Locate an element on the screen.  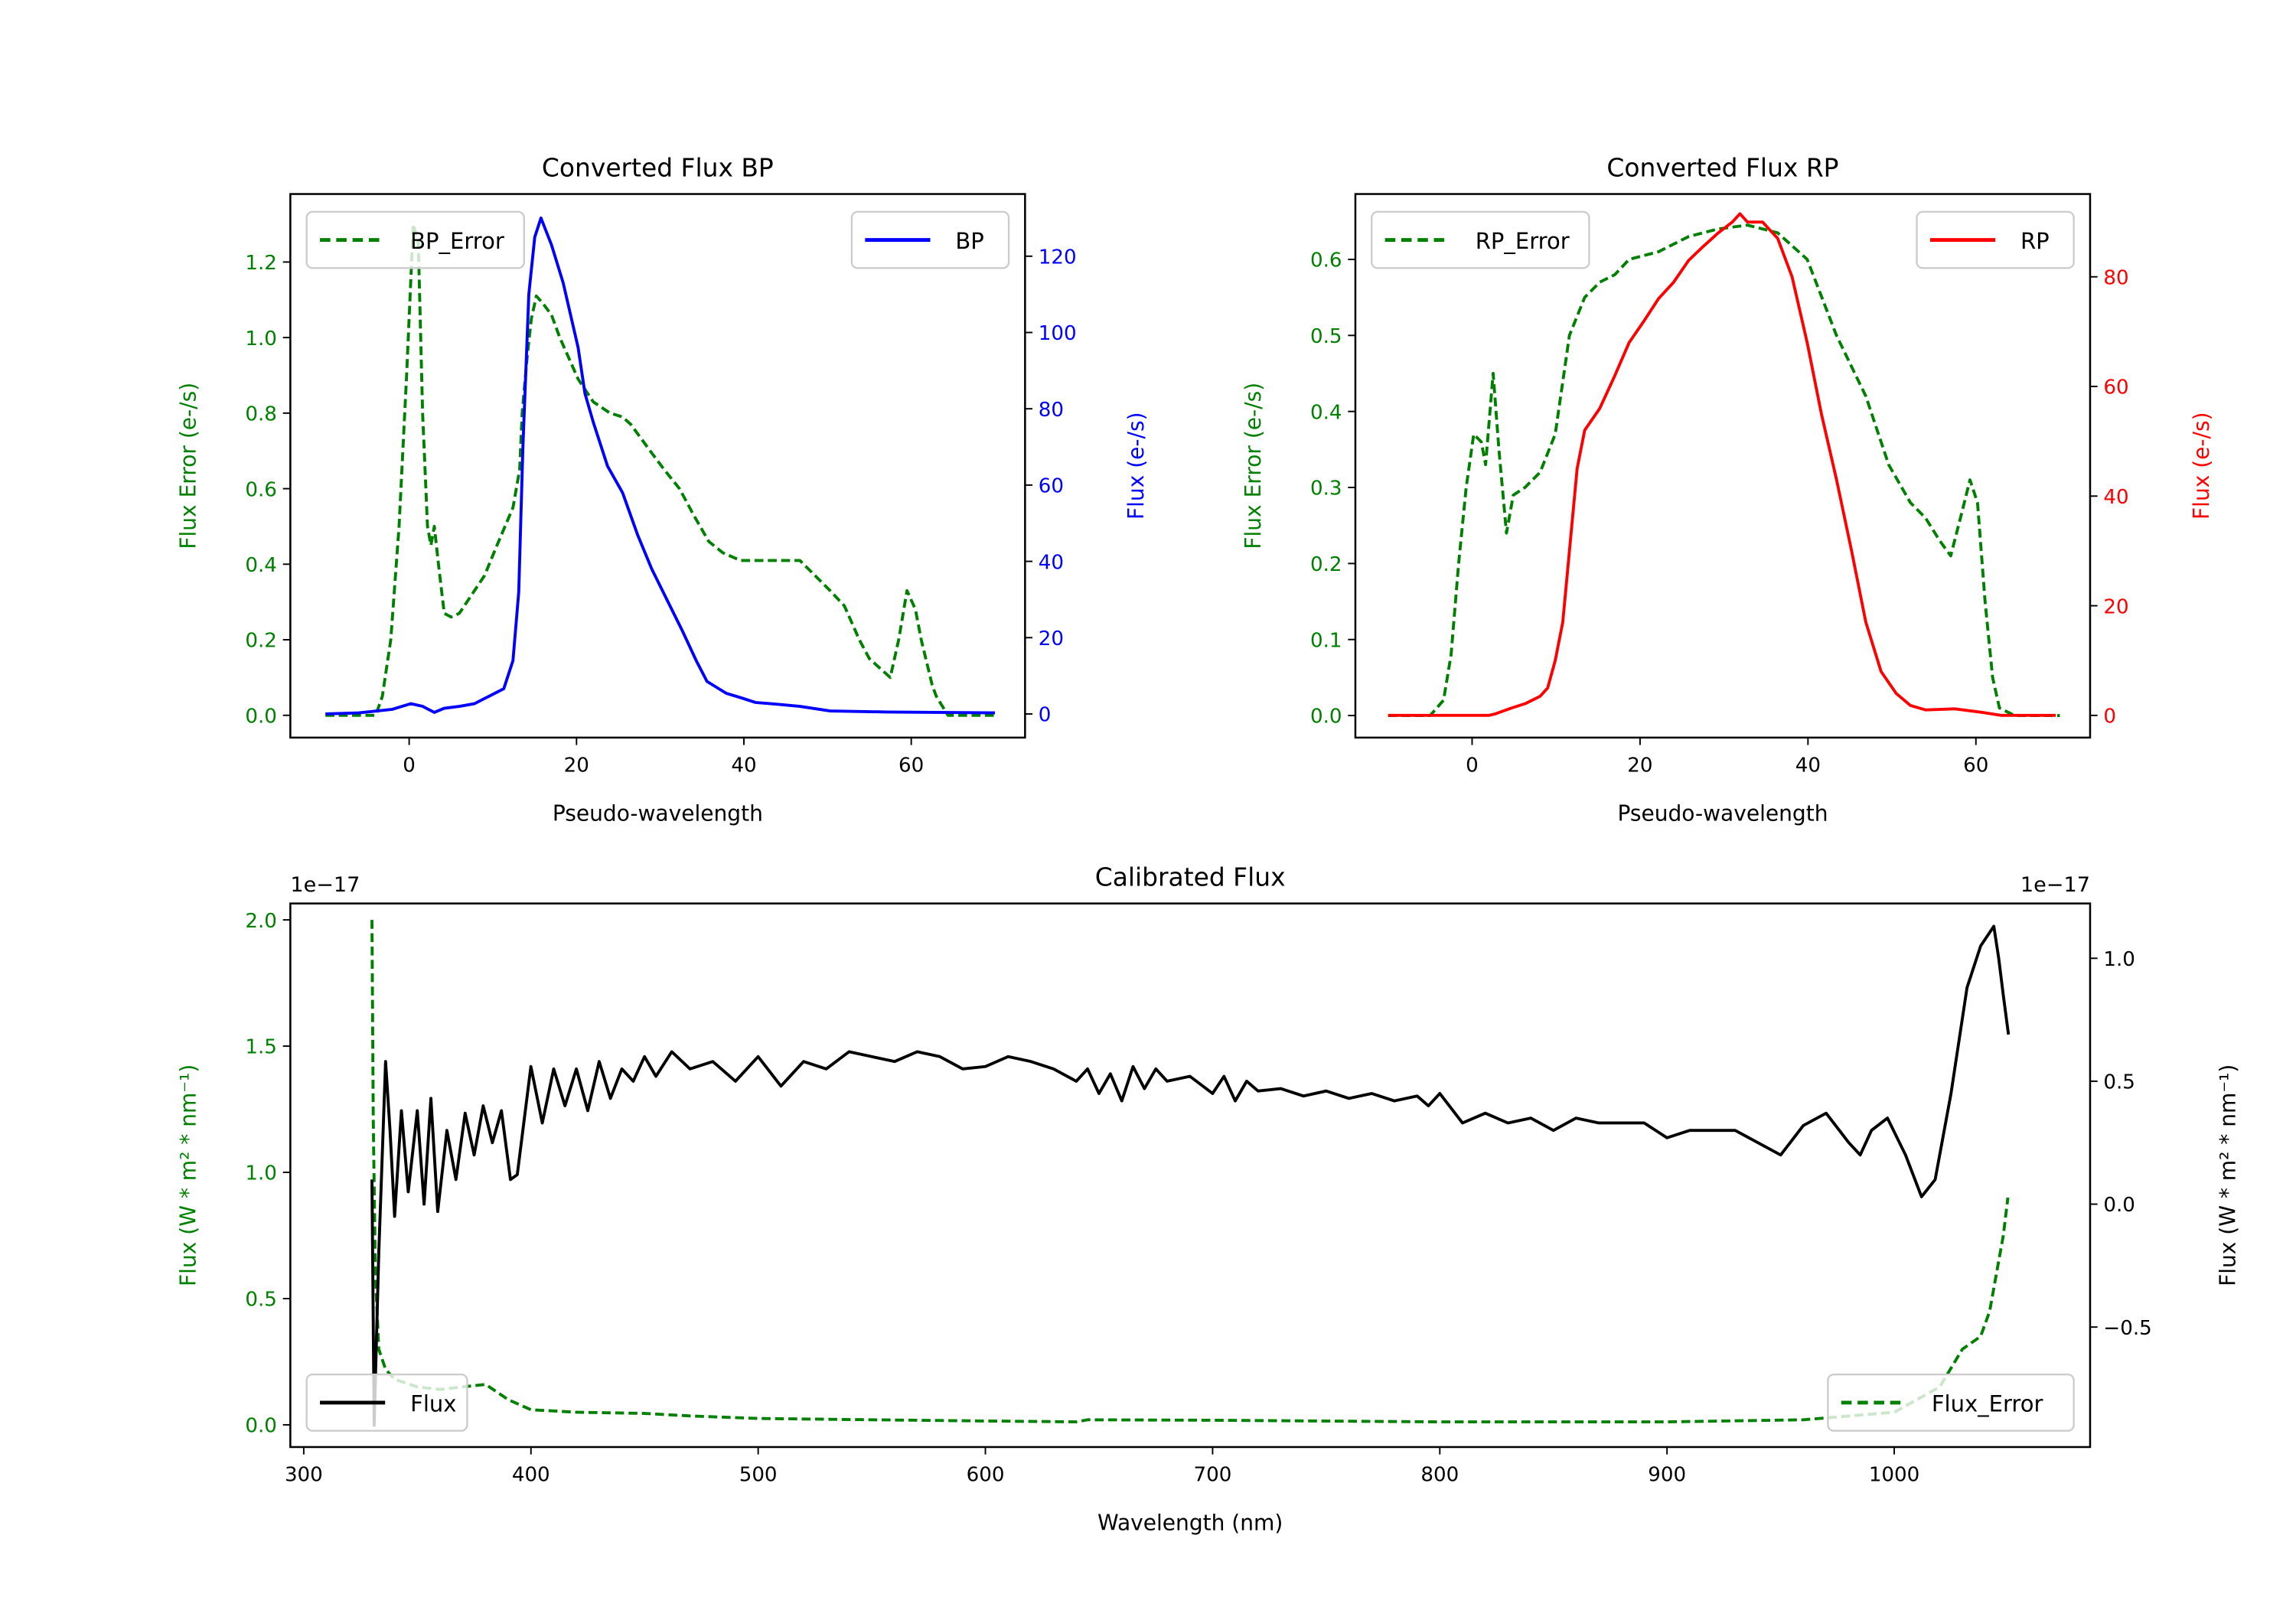
y-left-tick-label: 1.5 is located at coordinates (261, 1047).